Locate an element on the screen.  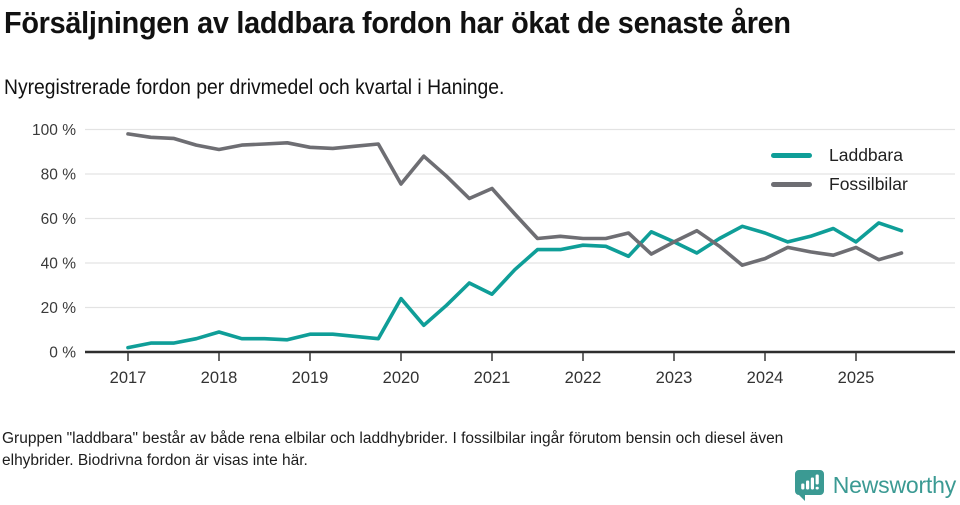
y-axis-label: 100 % is located at coordinates (54, 130).